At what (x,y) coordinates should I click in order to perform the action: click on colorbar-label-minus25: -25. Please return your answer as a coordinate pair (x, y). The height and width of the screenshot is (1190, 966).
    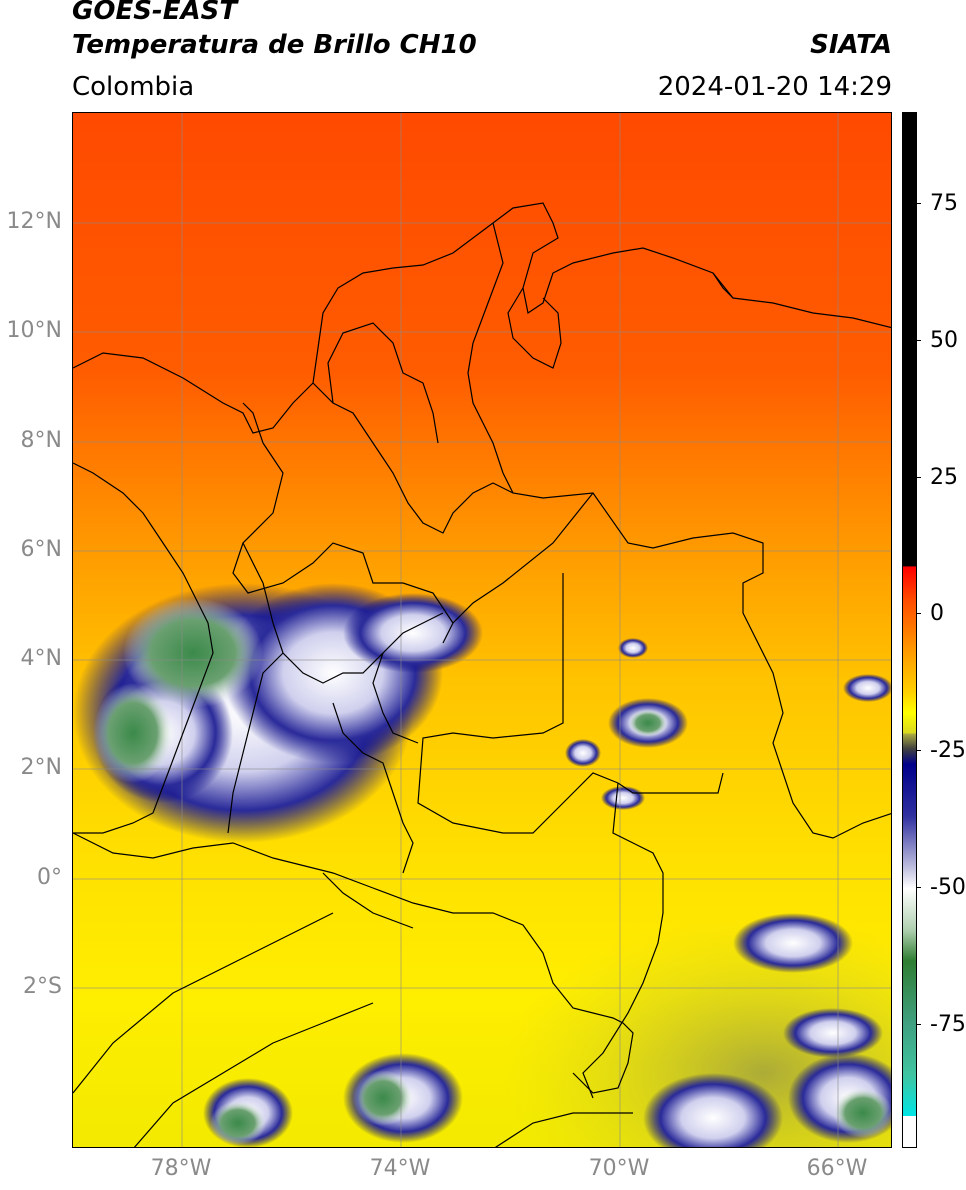
    Looking at the image, I should click on (948, 750).